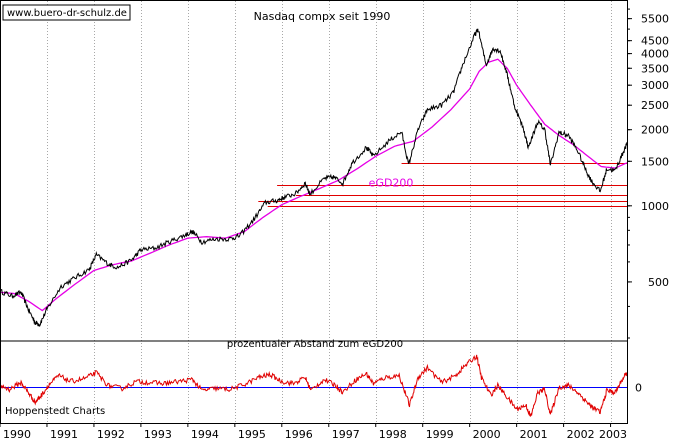  What do you see at coordinates (315, 344) in the screenshot?
I see `sub-chart-title: prozentualer Abstand zum eGD200` at bounding box center [315, 344].